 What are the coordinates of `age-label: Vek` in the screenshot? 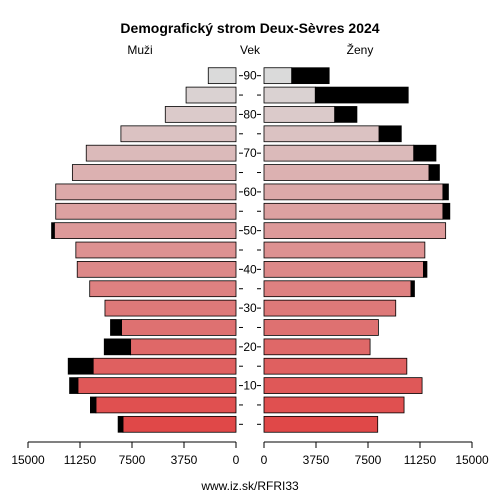 It's located at (250, 50).